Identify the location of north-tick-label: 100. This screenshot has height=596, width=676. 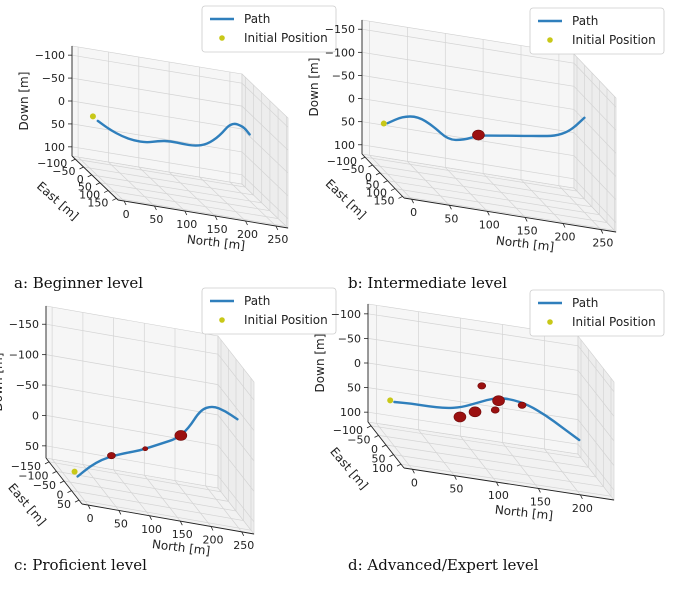
(151, 529).